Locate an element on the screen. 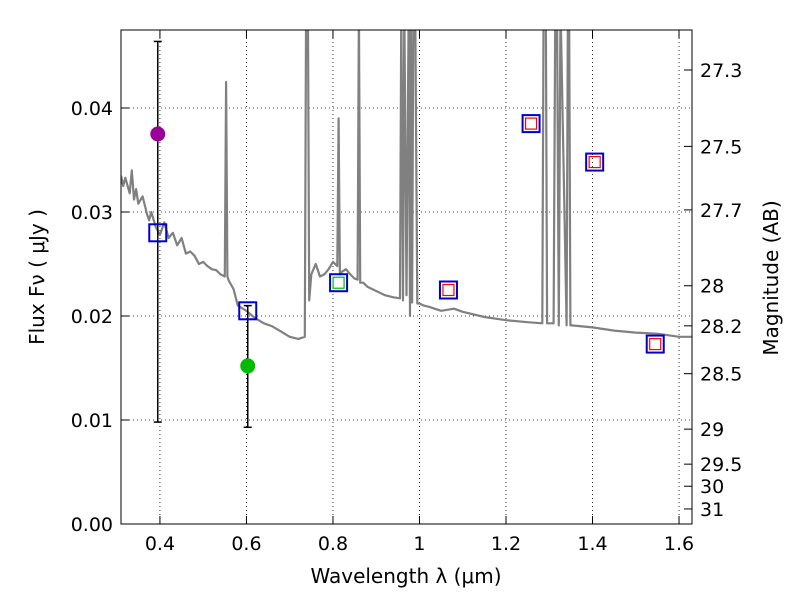  y-tick-label: 0.00 is located at coordinates (92, 525).